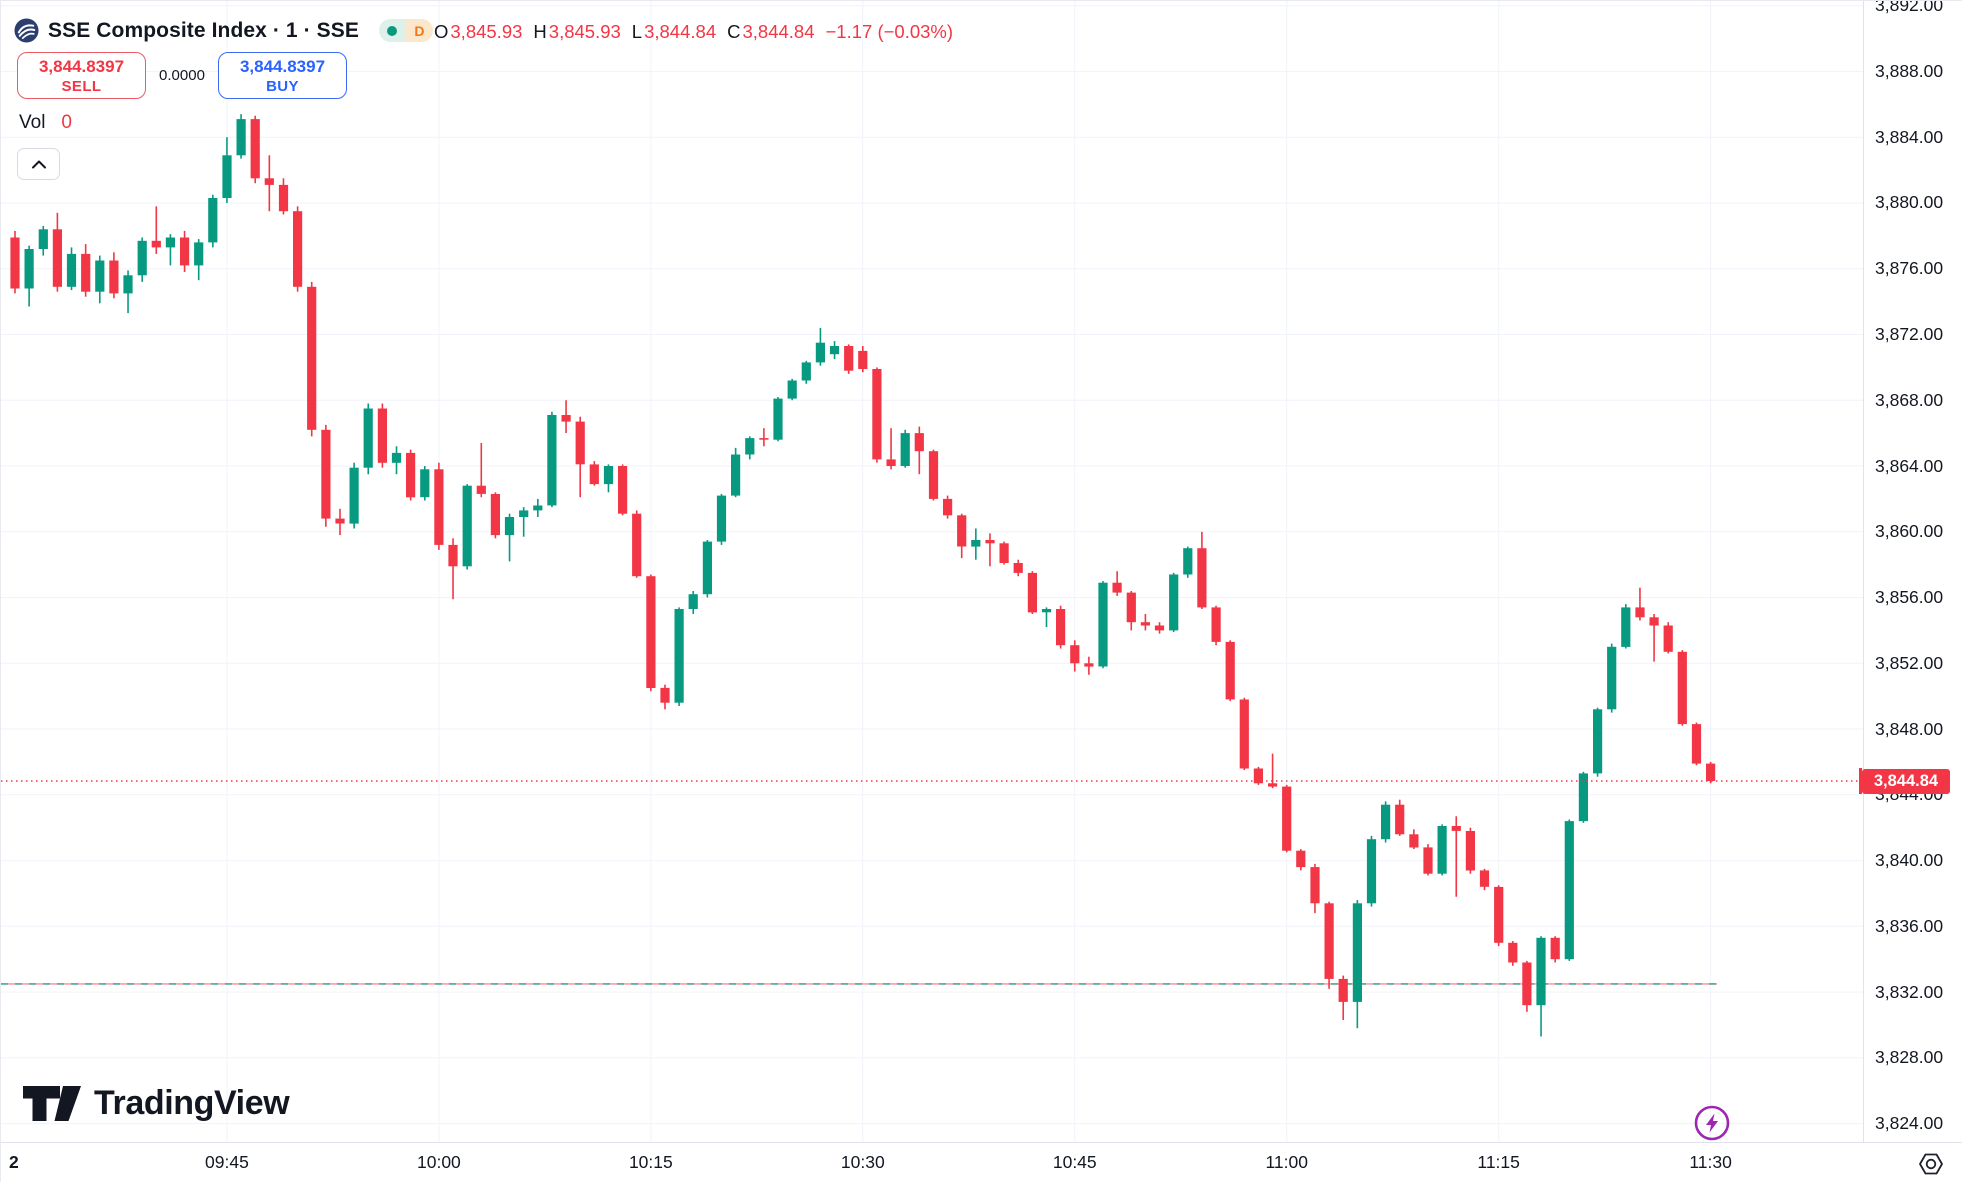  I want to click on axis-settings-button, so click(1931, 1164).